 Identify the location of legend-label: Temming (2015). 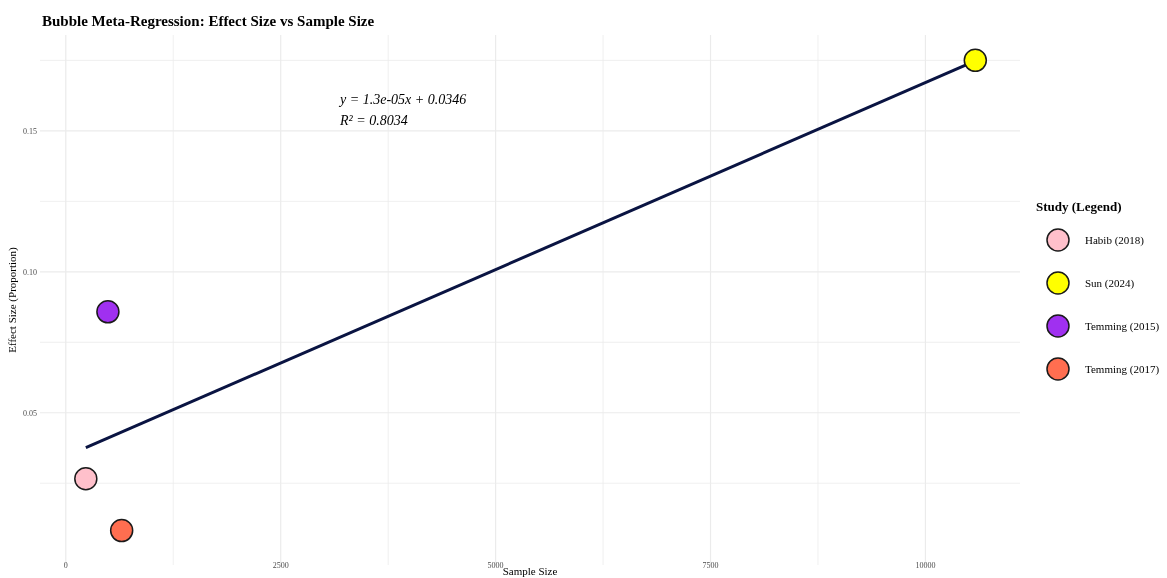
(1122, 326).